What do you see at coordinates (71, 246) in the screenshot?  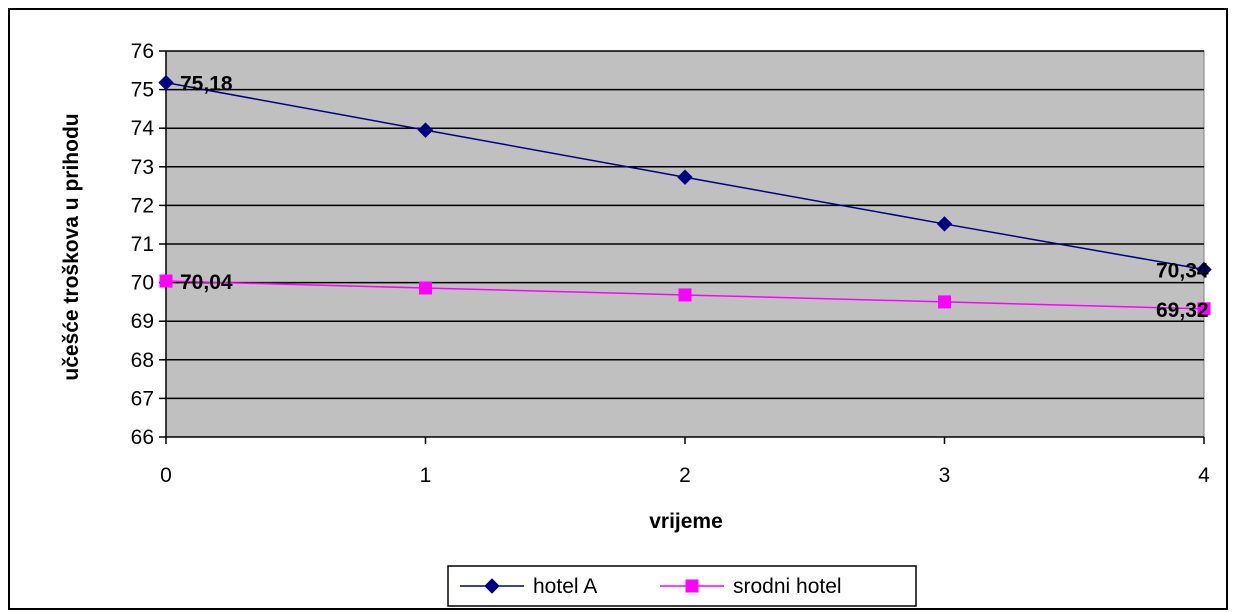 I see `y-axis-title: učešće troškova u prihodu` at bounding box center [71, 246].